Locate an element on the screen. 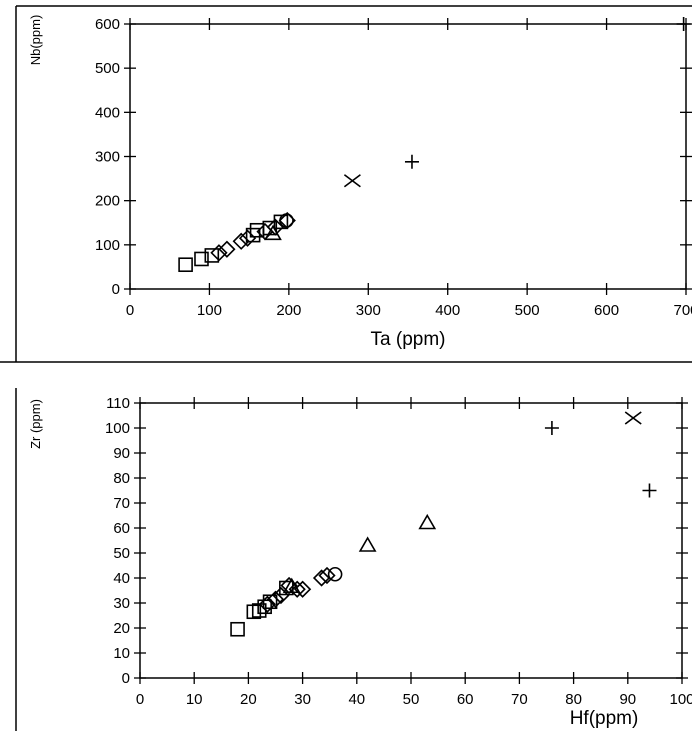  y-tick-label: 90 is located at coordinates (121, 453).